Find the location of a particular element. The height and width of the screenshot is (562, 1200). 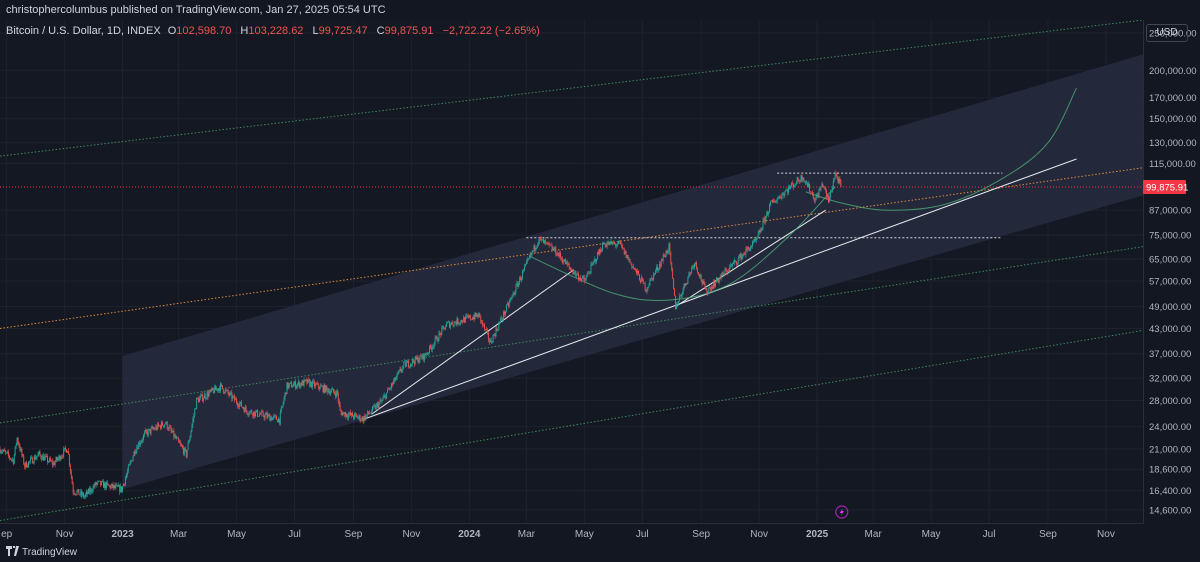

tradingview-brand: TradingView is located at coordinates (50, 552).